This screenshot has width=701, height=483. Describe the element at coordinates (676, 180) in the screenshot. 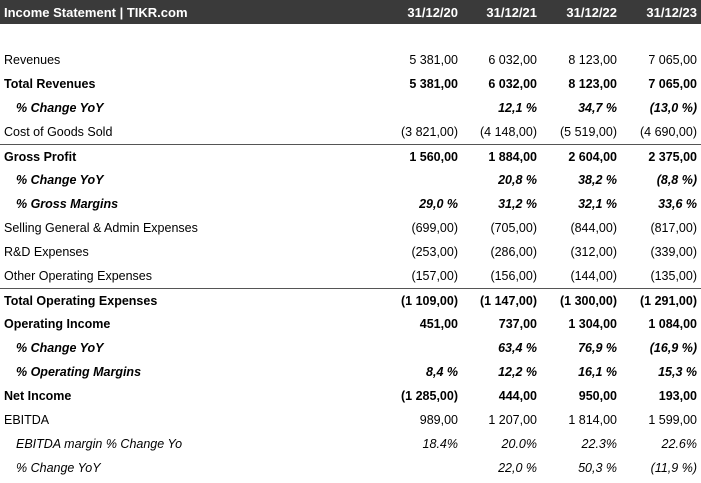

I see `cell-2023: (8,8 %)` at that location.